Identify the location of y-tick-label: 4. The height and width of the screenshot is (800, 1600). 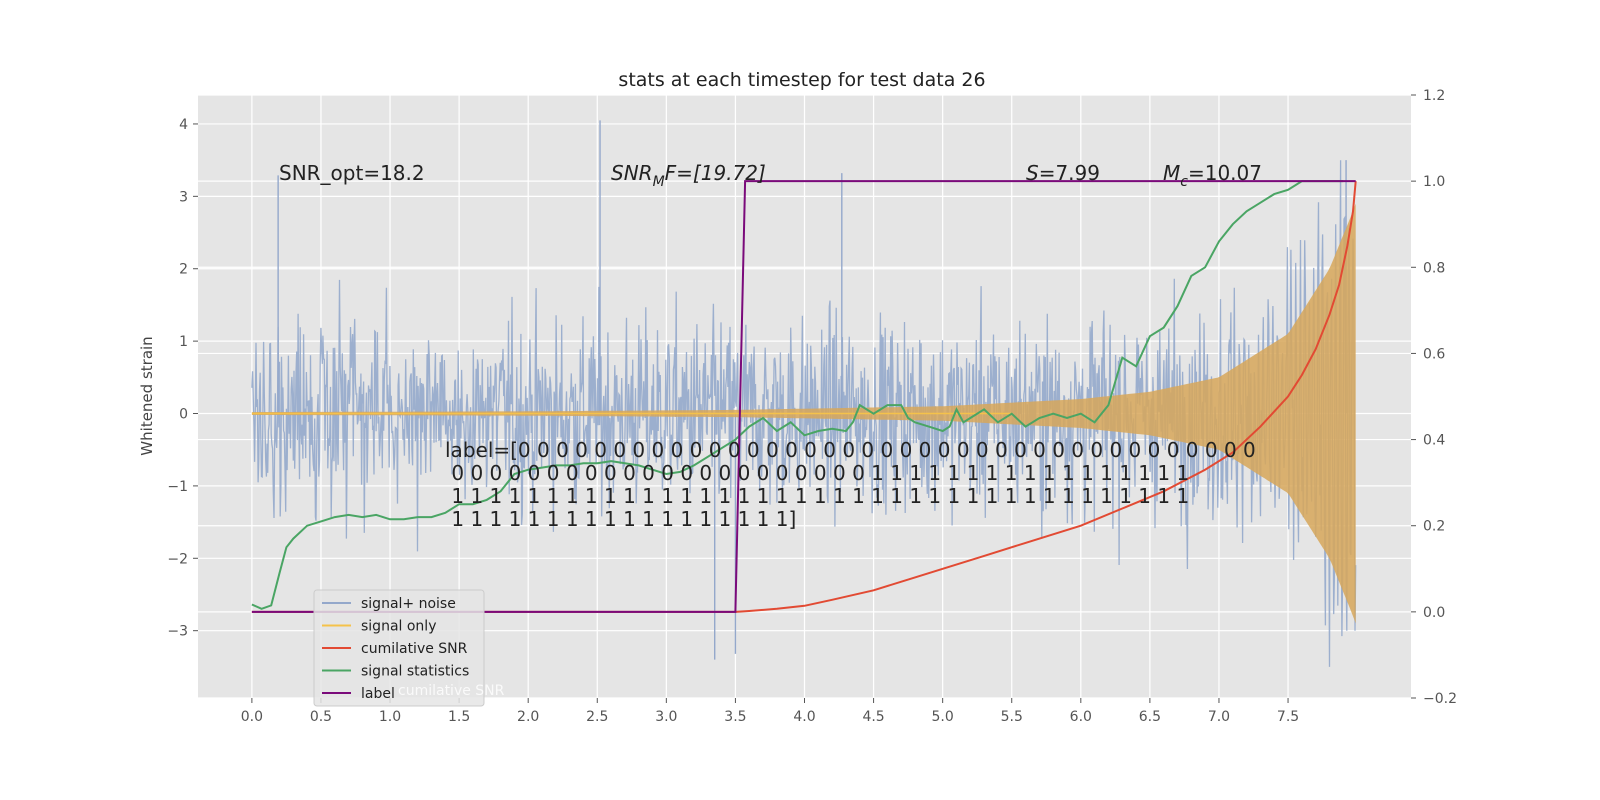
(183, 125).